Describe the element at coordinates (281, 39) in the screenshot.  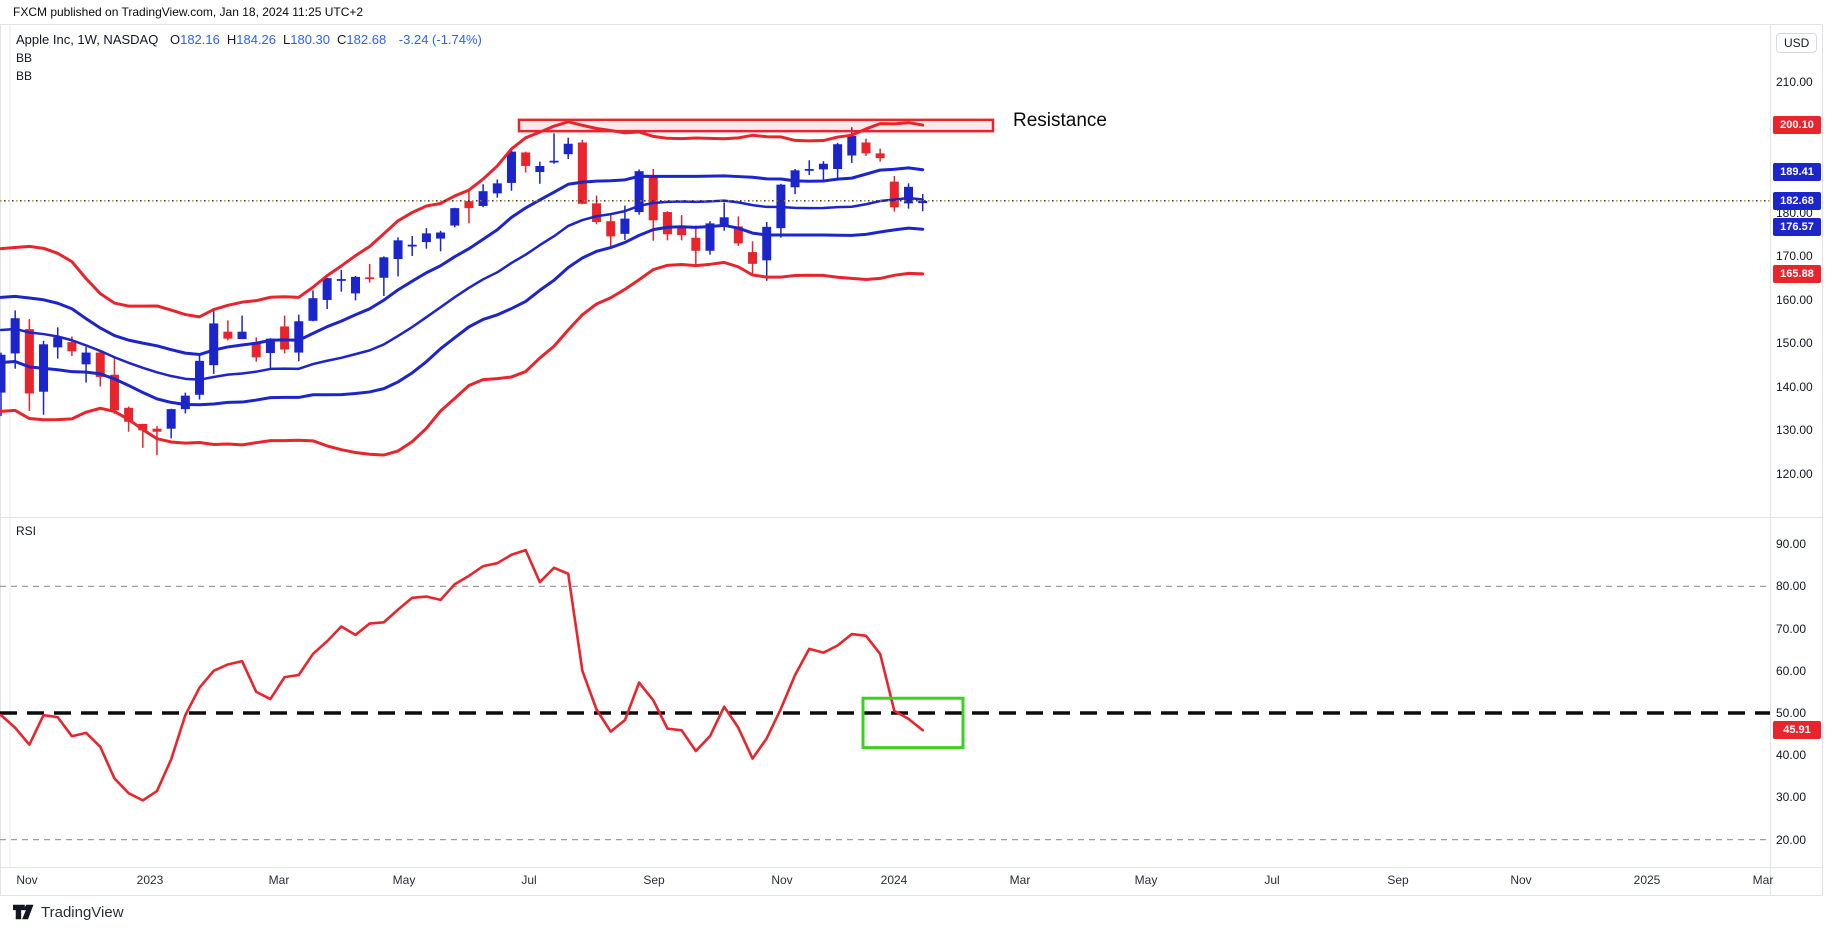
I see `ohlc-values: O182.16 H184.26 L180.30 C182.68` at that location.